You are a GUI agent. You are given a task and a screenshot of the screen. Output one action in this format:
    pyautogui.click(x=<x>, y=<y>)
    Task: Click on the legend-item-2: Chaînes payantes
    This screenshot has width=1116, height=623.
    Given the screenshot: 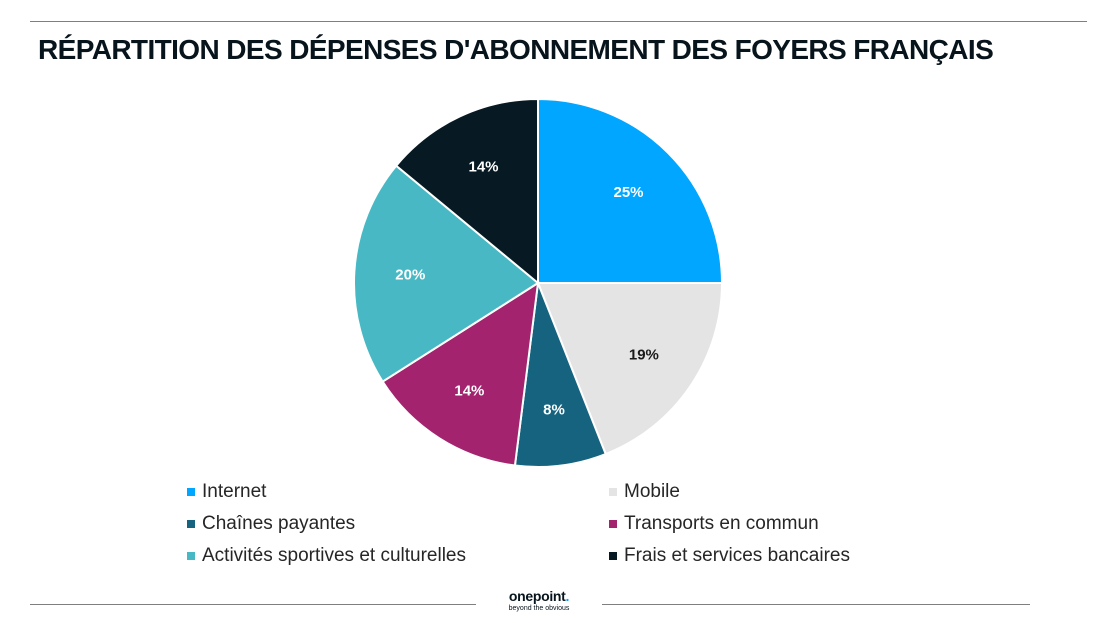 What is the action you would take?
    pyautogui.click(x=271, y=524)
    